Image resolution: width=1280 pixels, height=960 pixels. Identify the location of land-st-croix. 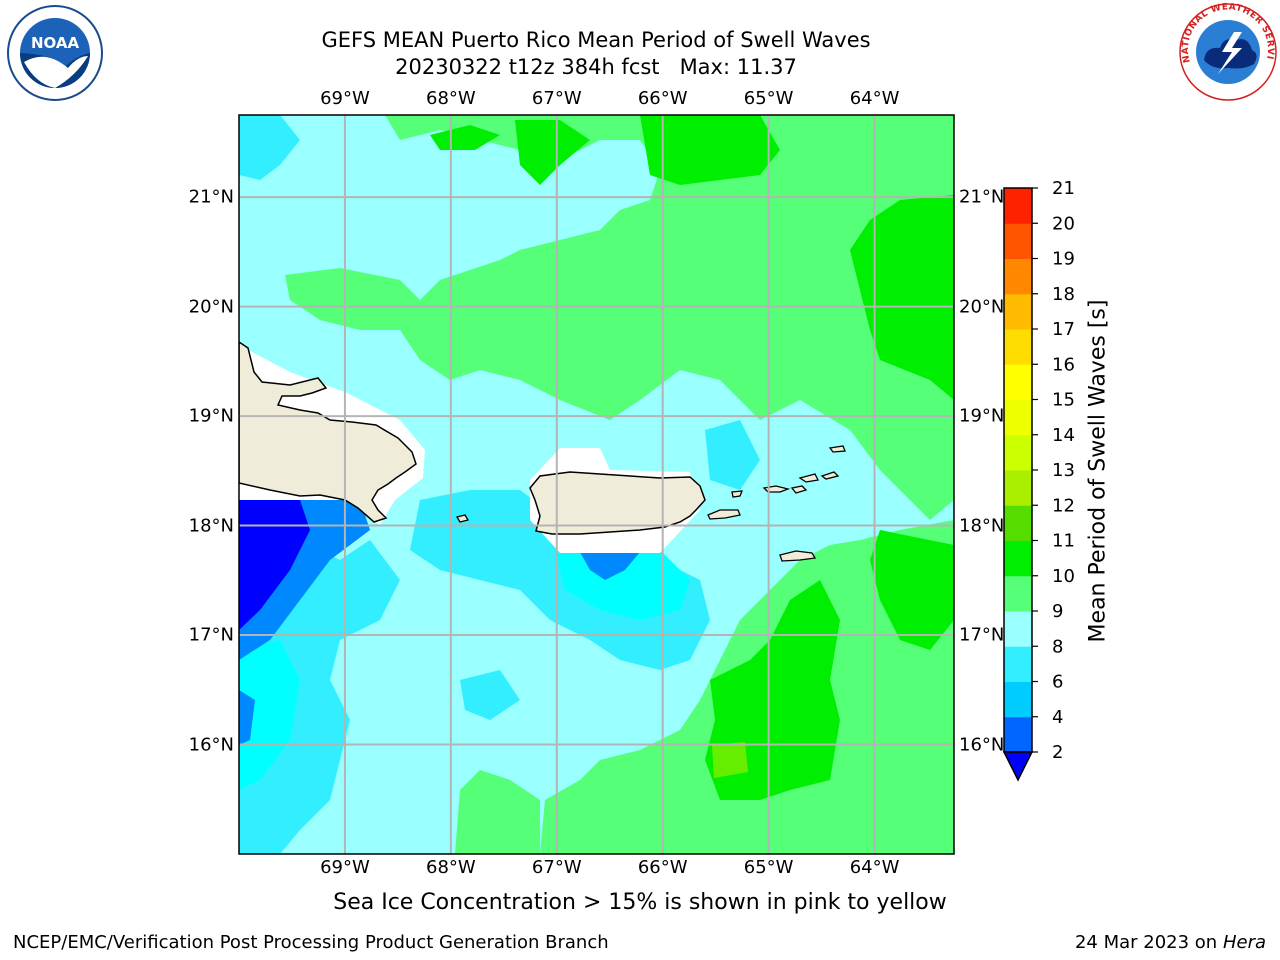
(798, 556).